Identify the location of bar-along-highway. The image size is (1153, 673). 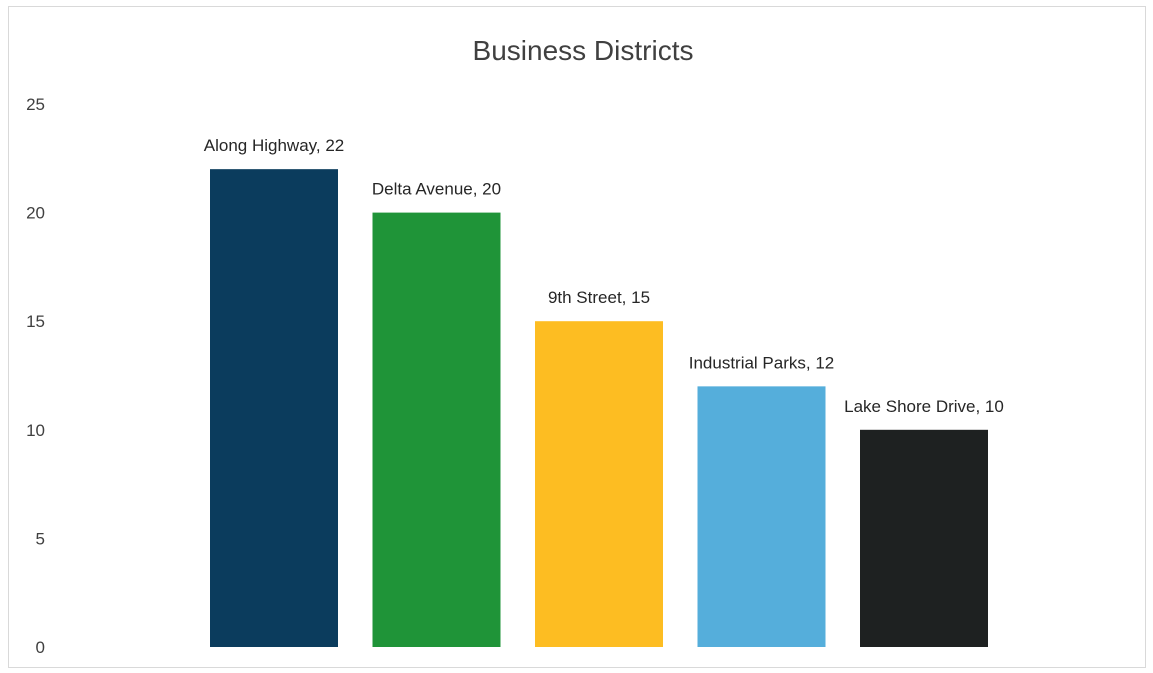
(274, 408).